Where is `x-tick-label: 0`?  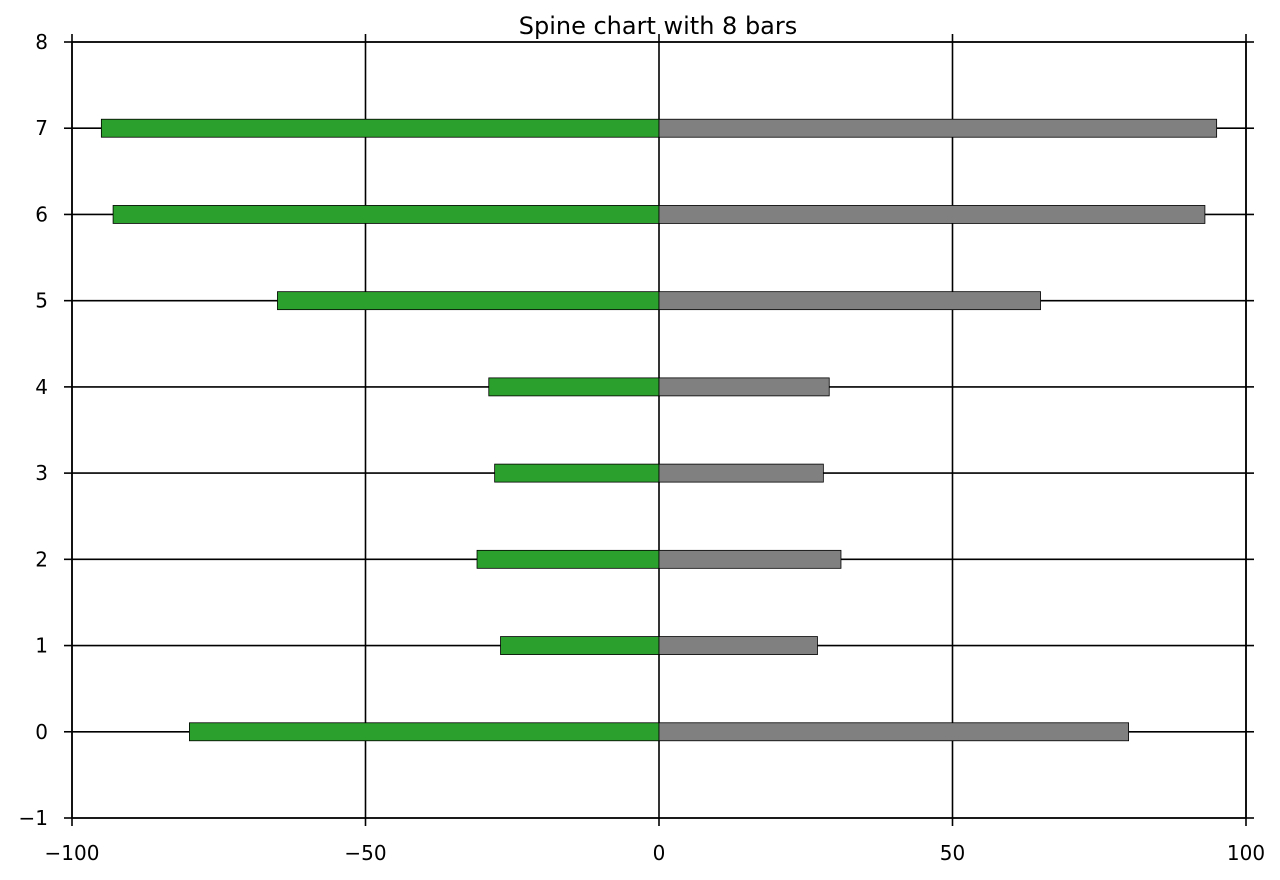
x-tick-label: 0 is located at coordinates (659, 853).